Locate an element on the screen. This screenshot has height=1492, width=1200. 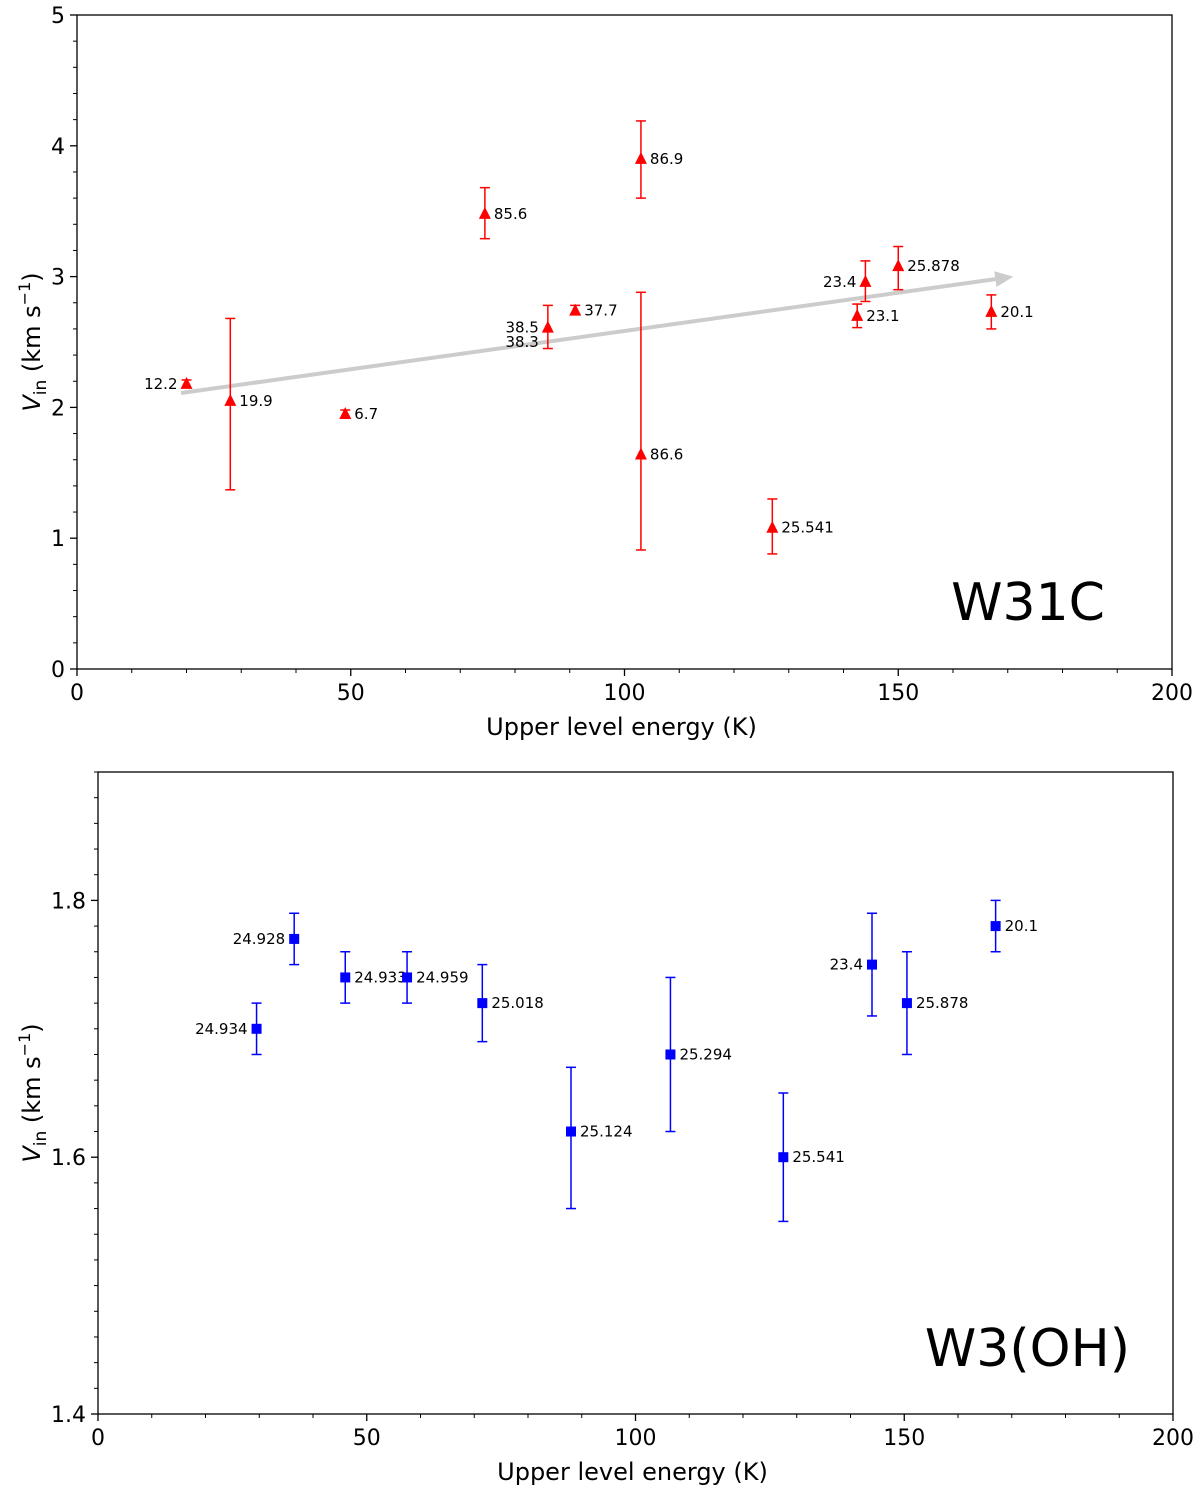
point-label: 24.928 is located at coordinates (259, 939).